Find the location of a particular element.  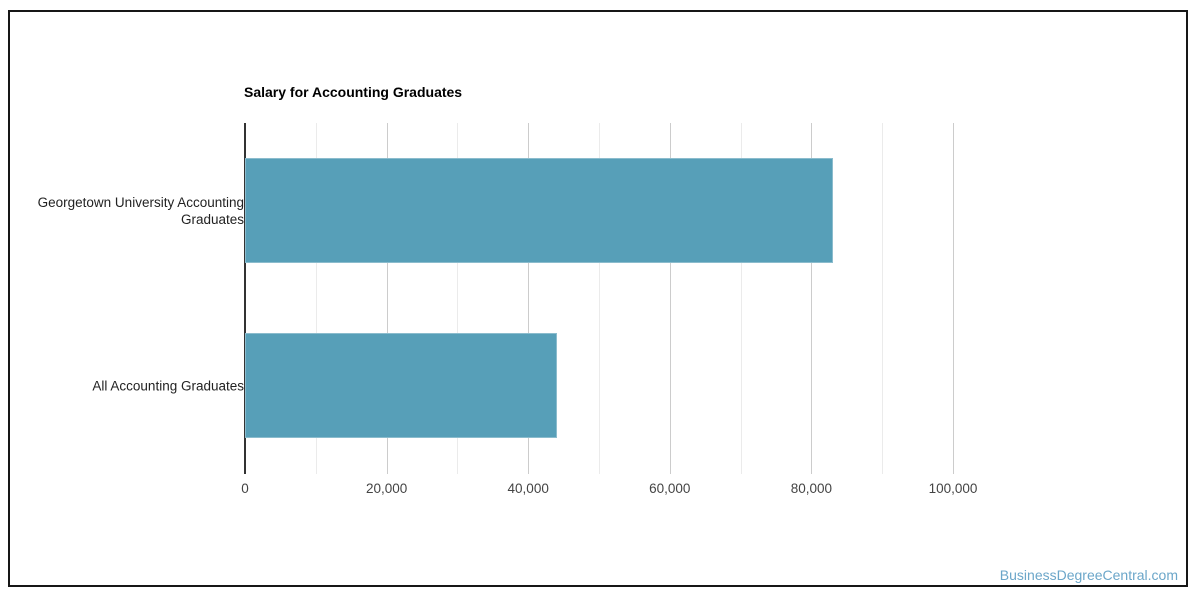

x-tick-label: 100,000 is located at coordinates (953, 488).